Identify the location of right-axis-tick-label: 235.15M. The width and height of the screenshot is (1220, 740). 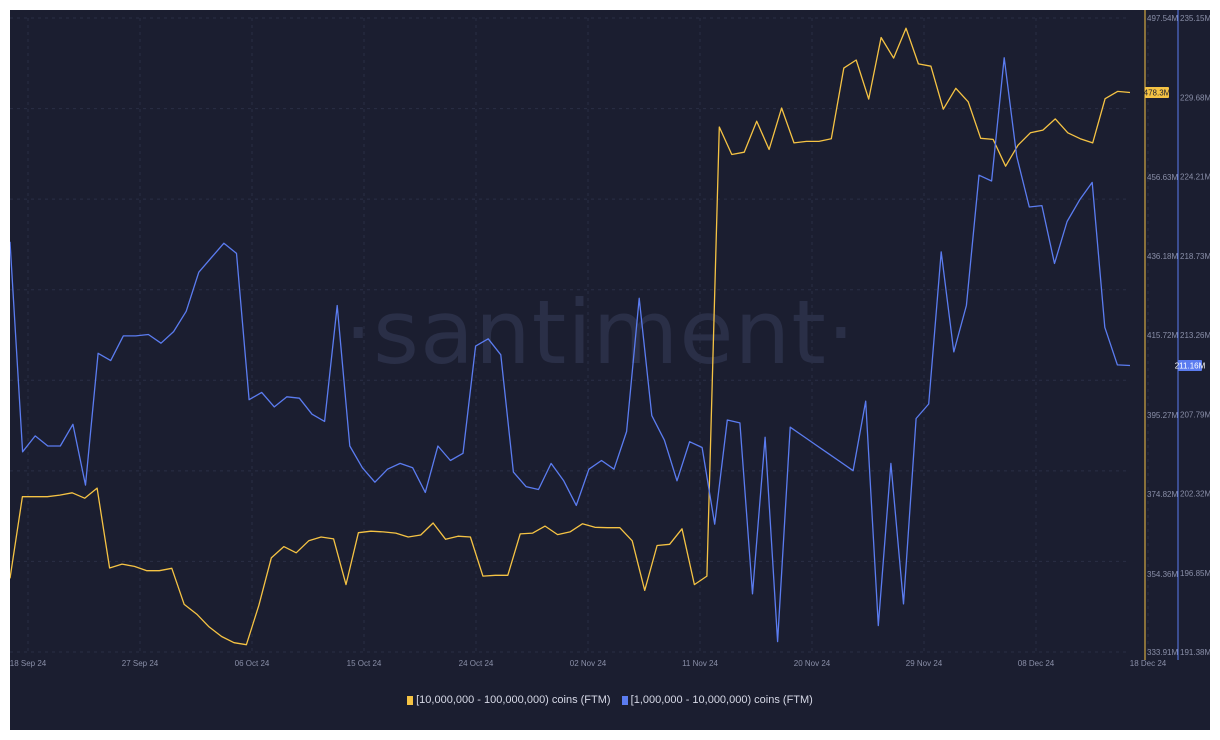
(1195, 18).